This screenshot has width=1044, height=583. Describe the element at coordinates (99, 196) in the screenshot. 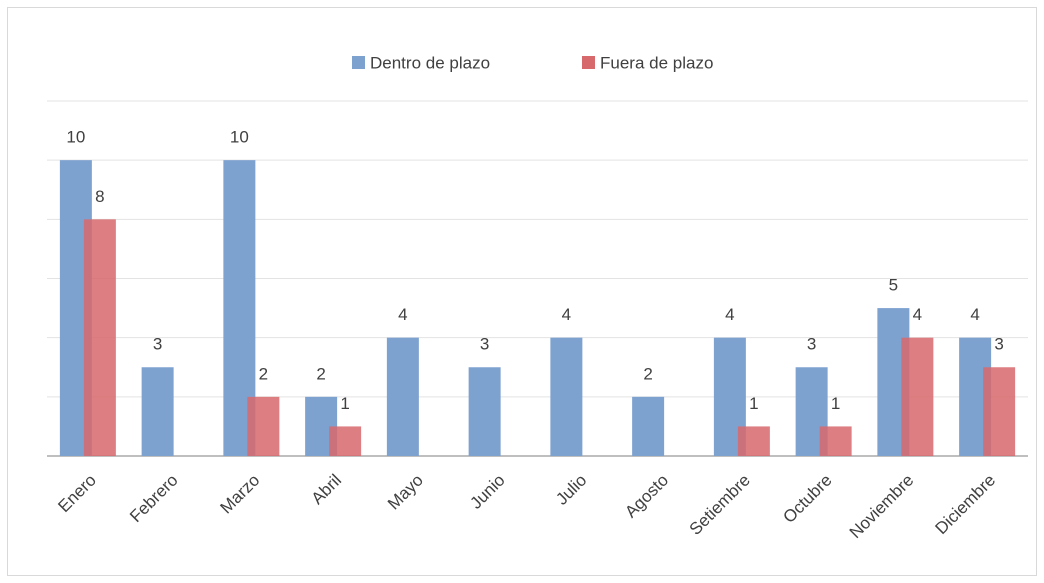

I see `data-label: 8` at that location.